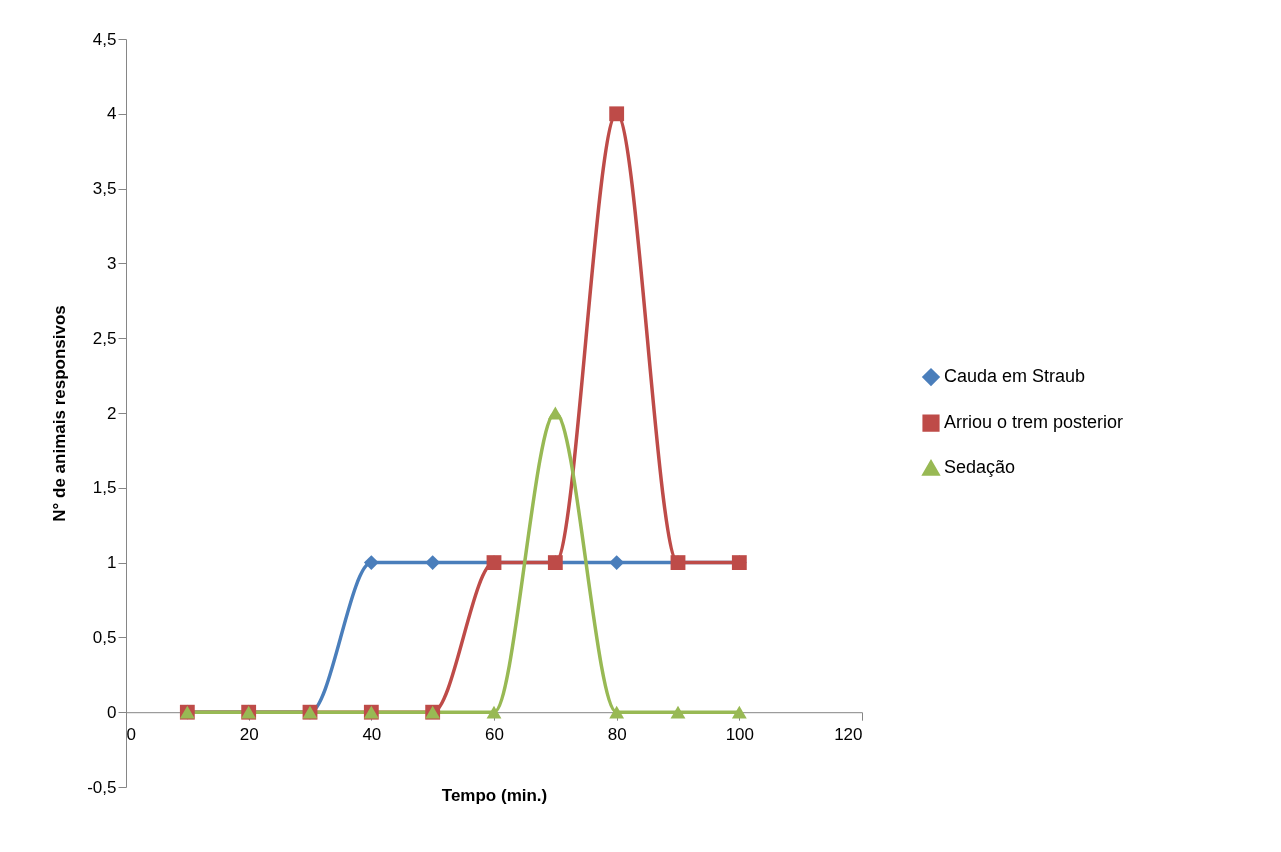  Describe the element at coordinates (494, 734) in the screenshot. I see `x-tick-label: 60` at that location.